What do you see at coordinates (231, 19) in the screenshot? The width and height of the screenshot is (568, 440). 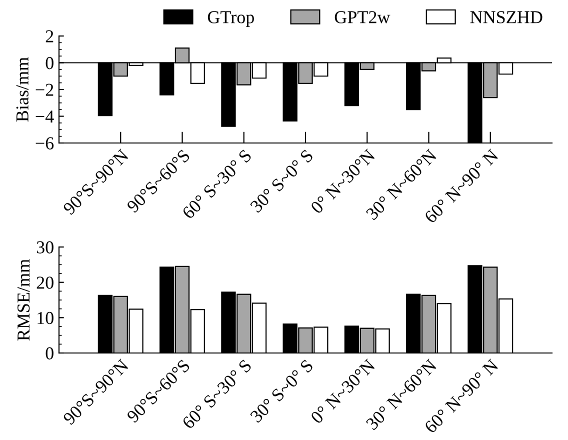 I see `legend-label: GTrop` at bounding box center [231, 19].